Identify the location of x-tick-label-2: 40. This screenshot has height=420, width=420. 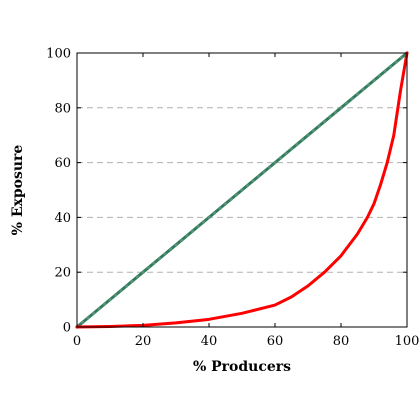
(209, 341).